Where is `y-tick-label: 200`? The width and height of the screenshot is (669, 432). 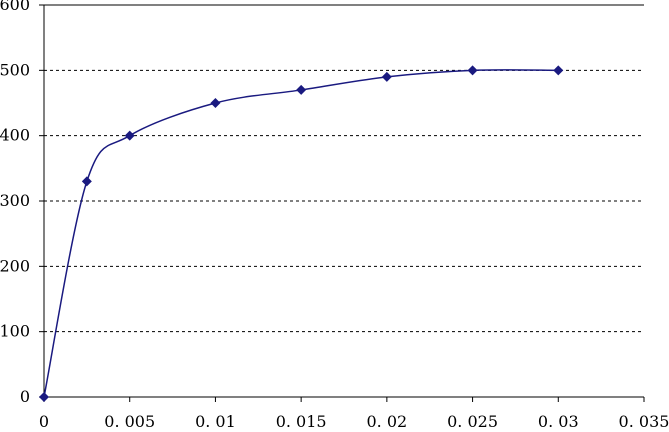
y-tick-label: 200 is located at coordinates (15, 265).